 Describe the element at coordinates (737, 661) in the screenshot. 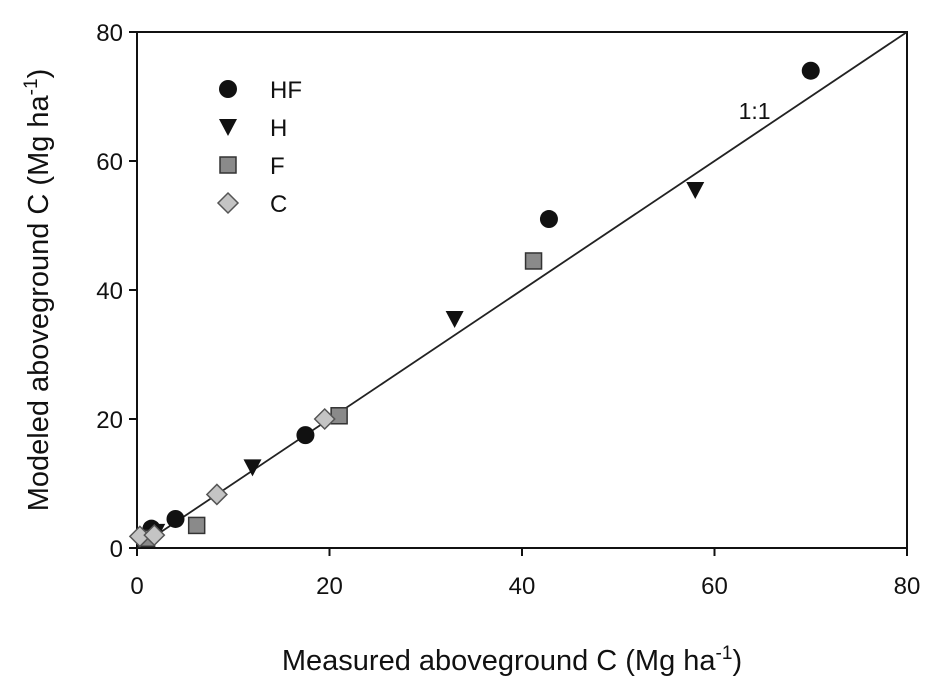

I see `x-axis-label-end: )` at that location.